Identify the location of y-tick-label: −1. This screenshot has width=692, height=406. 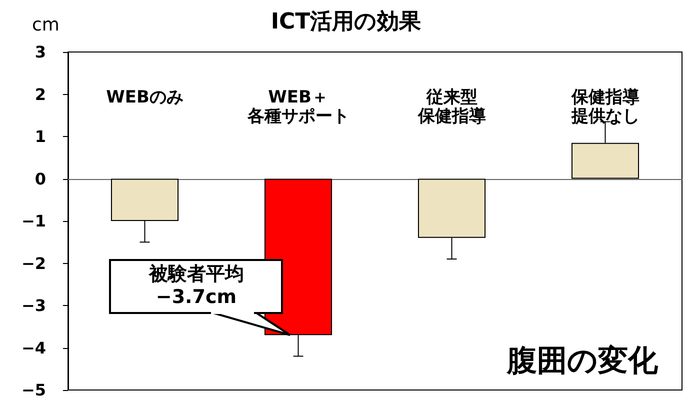
(33, 221).